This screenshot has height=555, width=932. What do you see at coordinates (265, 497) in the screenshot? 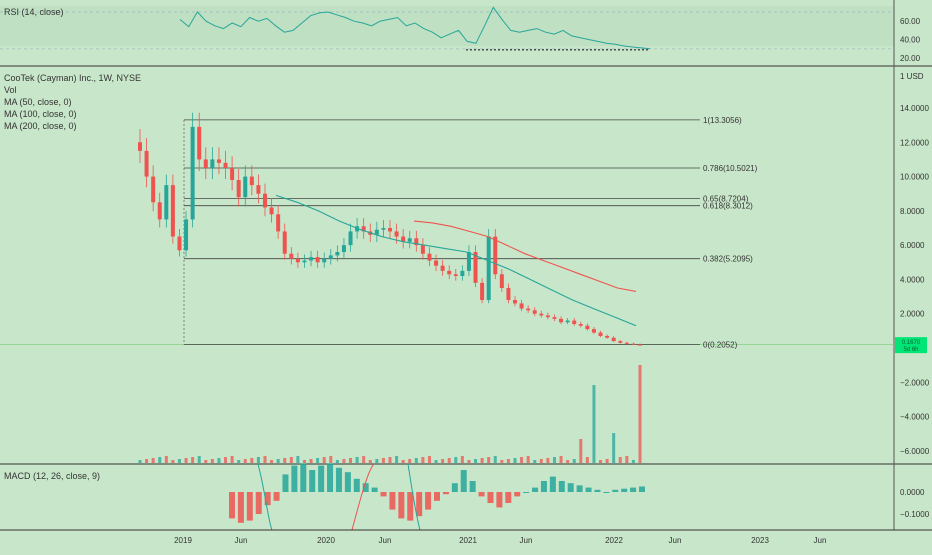
I see `macd-line` at bounding box center [265, 497].